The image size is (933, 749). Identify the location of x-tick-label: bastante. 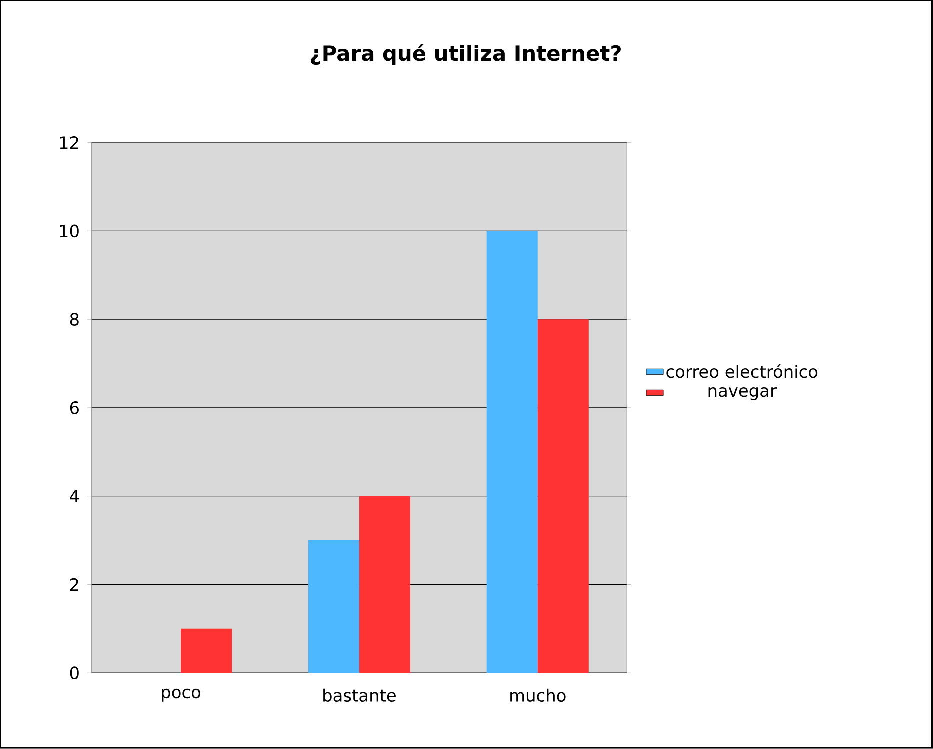
(360, 695).